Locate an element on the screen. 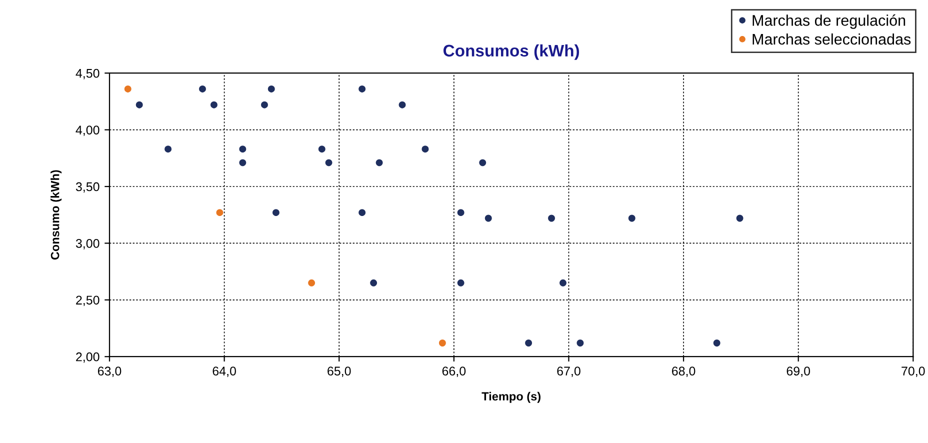 This screenshot has height=443, width=928. x-axis-title: Tiempo (s) is located at coordinates (511, 397).